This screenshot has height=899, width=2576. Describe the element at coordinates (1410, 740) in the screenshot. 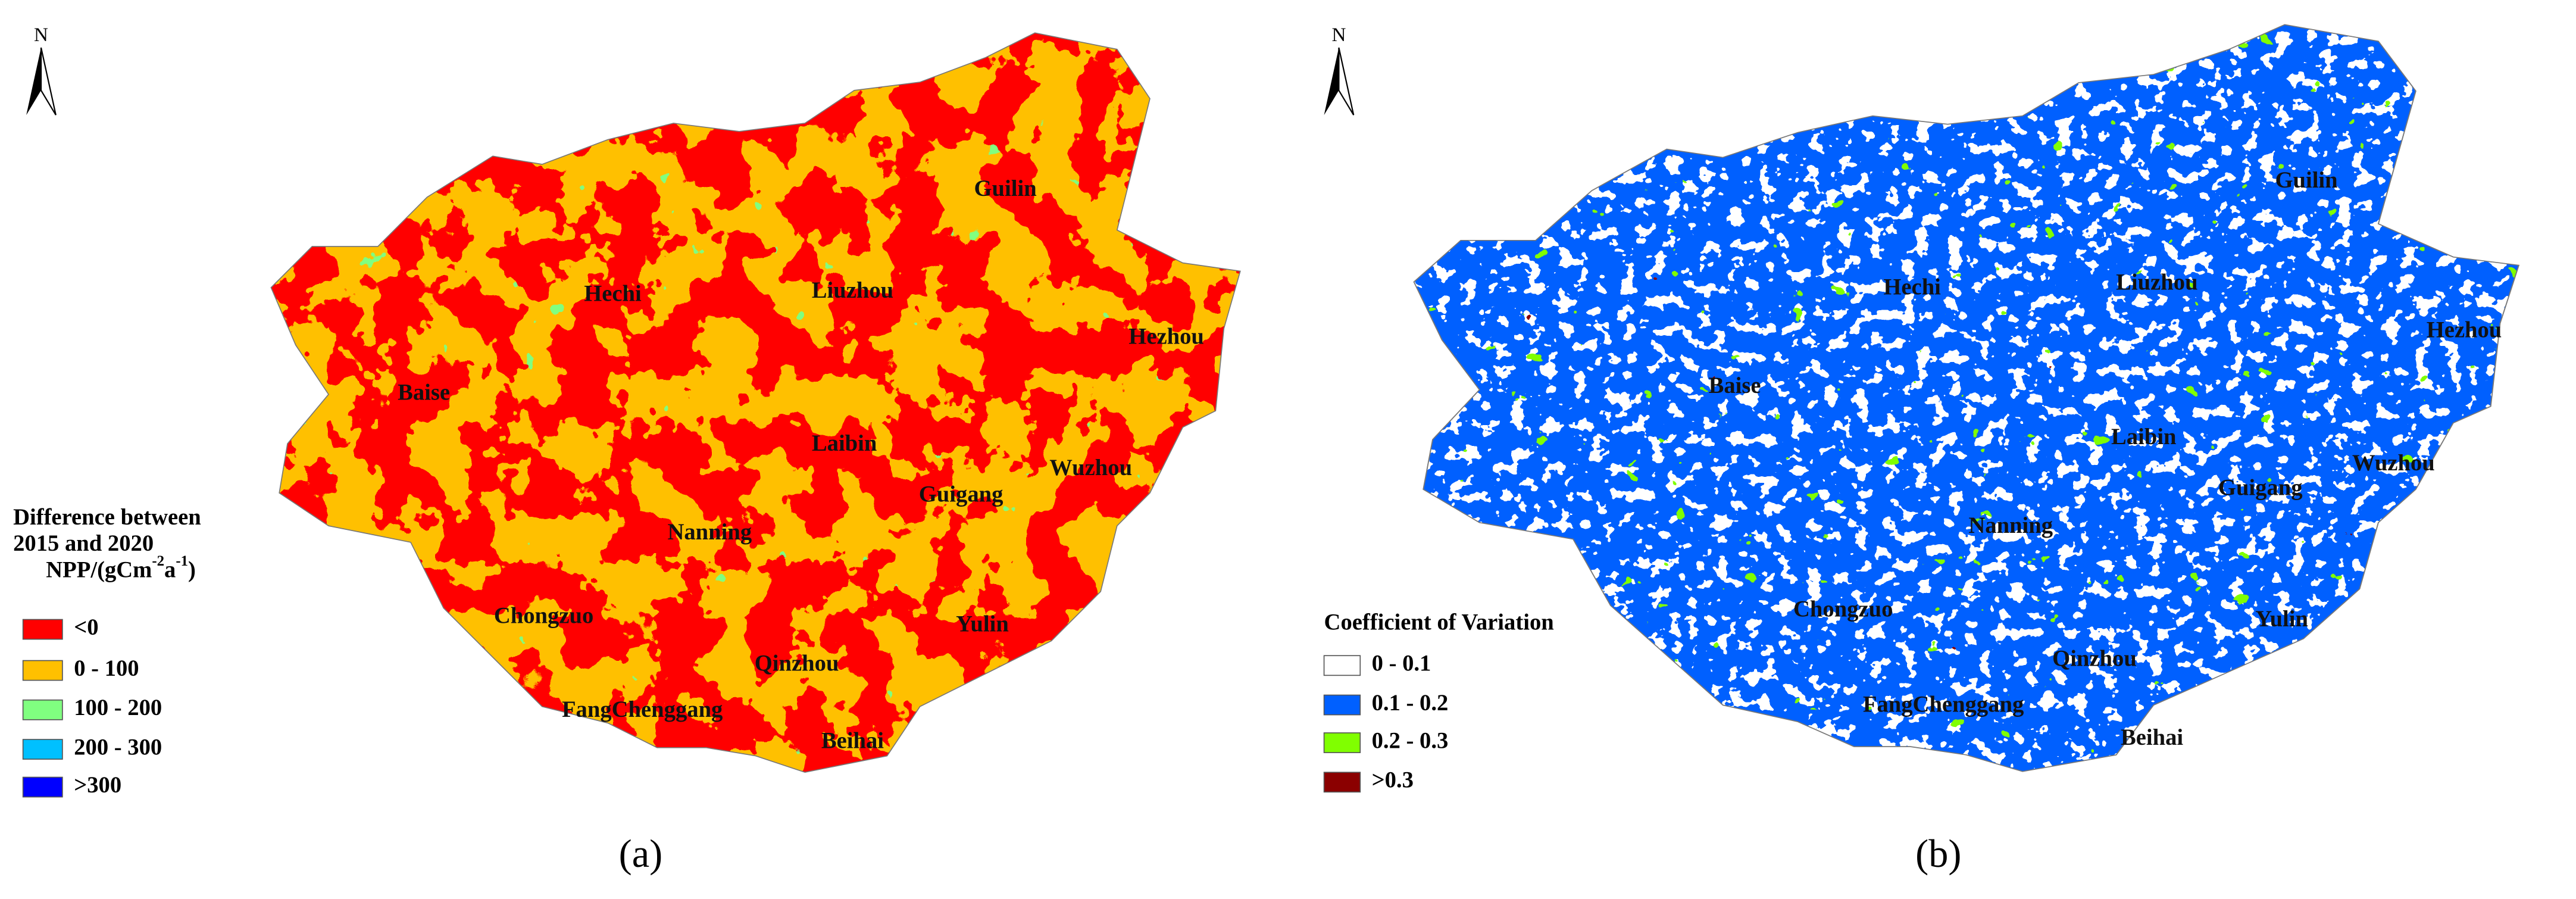

I see `legend-label: 0.2 - 0.3` at that location.